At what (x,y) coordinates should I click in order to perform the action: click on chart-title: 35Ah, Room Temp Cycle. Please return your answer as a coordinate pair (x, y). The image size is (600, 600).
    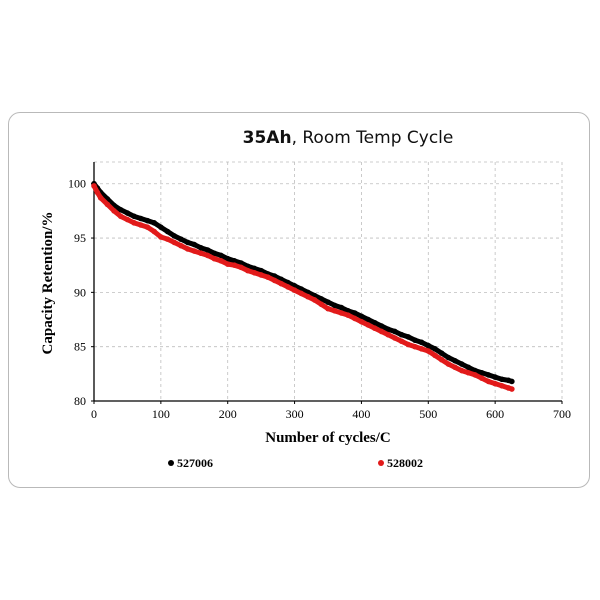
    Looking at the image, I should click on (348, 138).